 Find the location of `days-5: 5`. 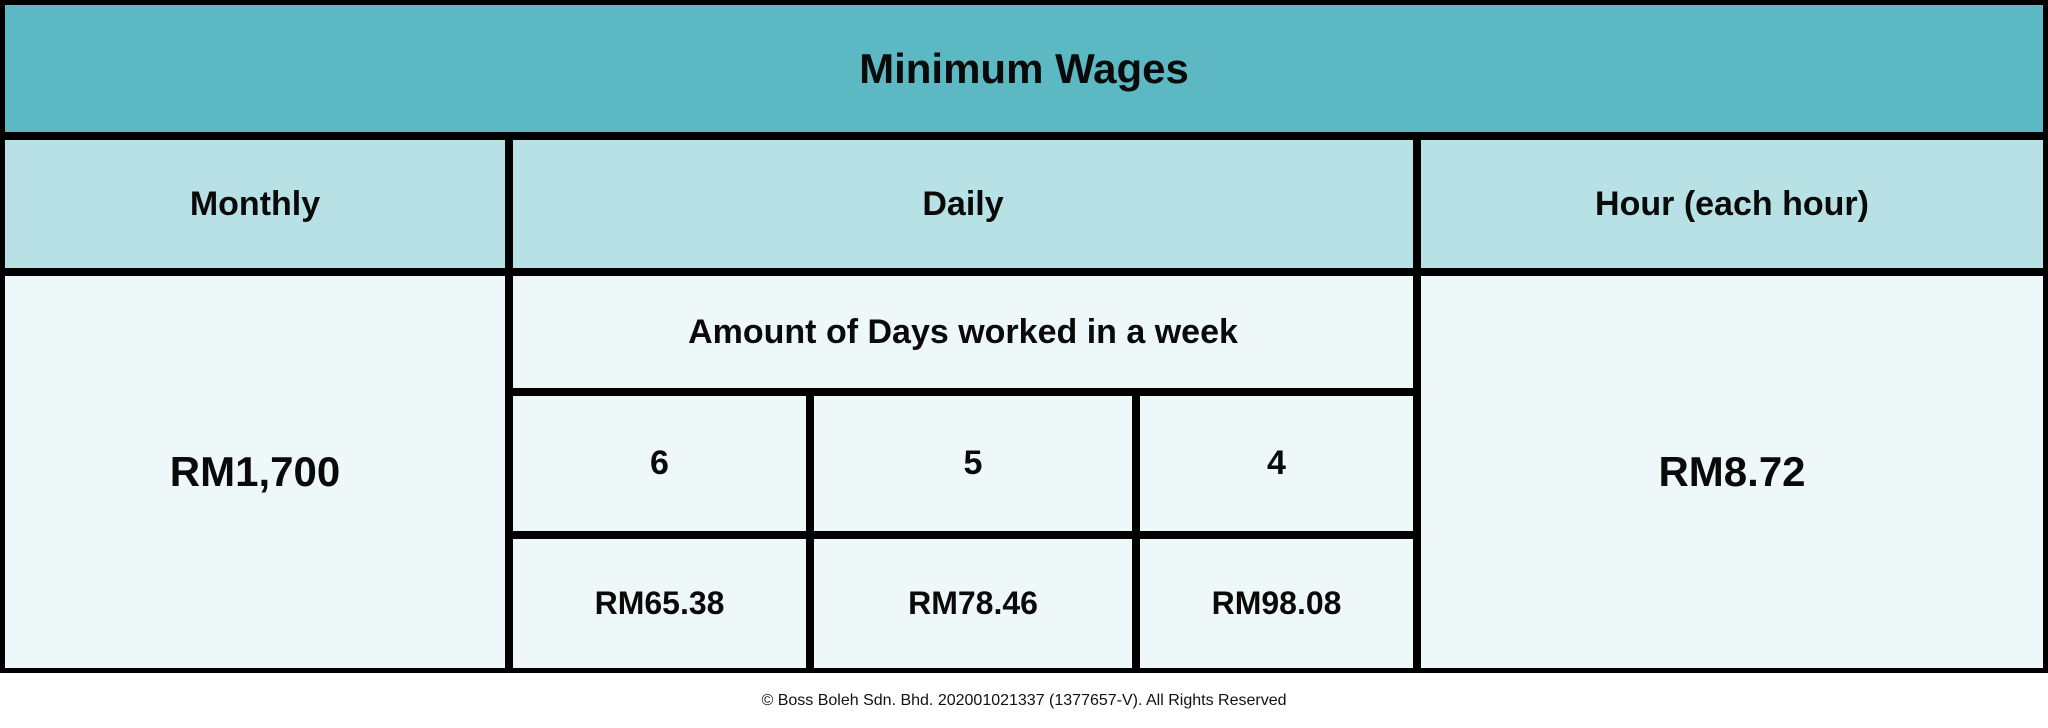

days-5: 5 is located at coordinates (973, 463).